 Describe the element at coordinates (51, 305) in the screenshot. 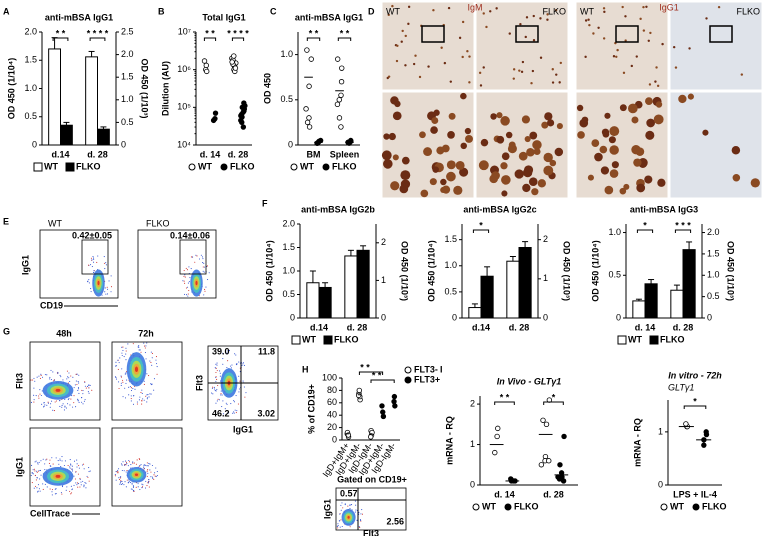

I see `axis-label: CD19` at that location.